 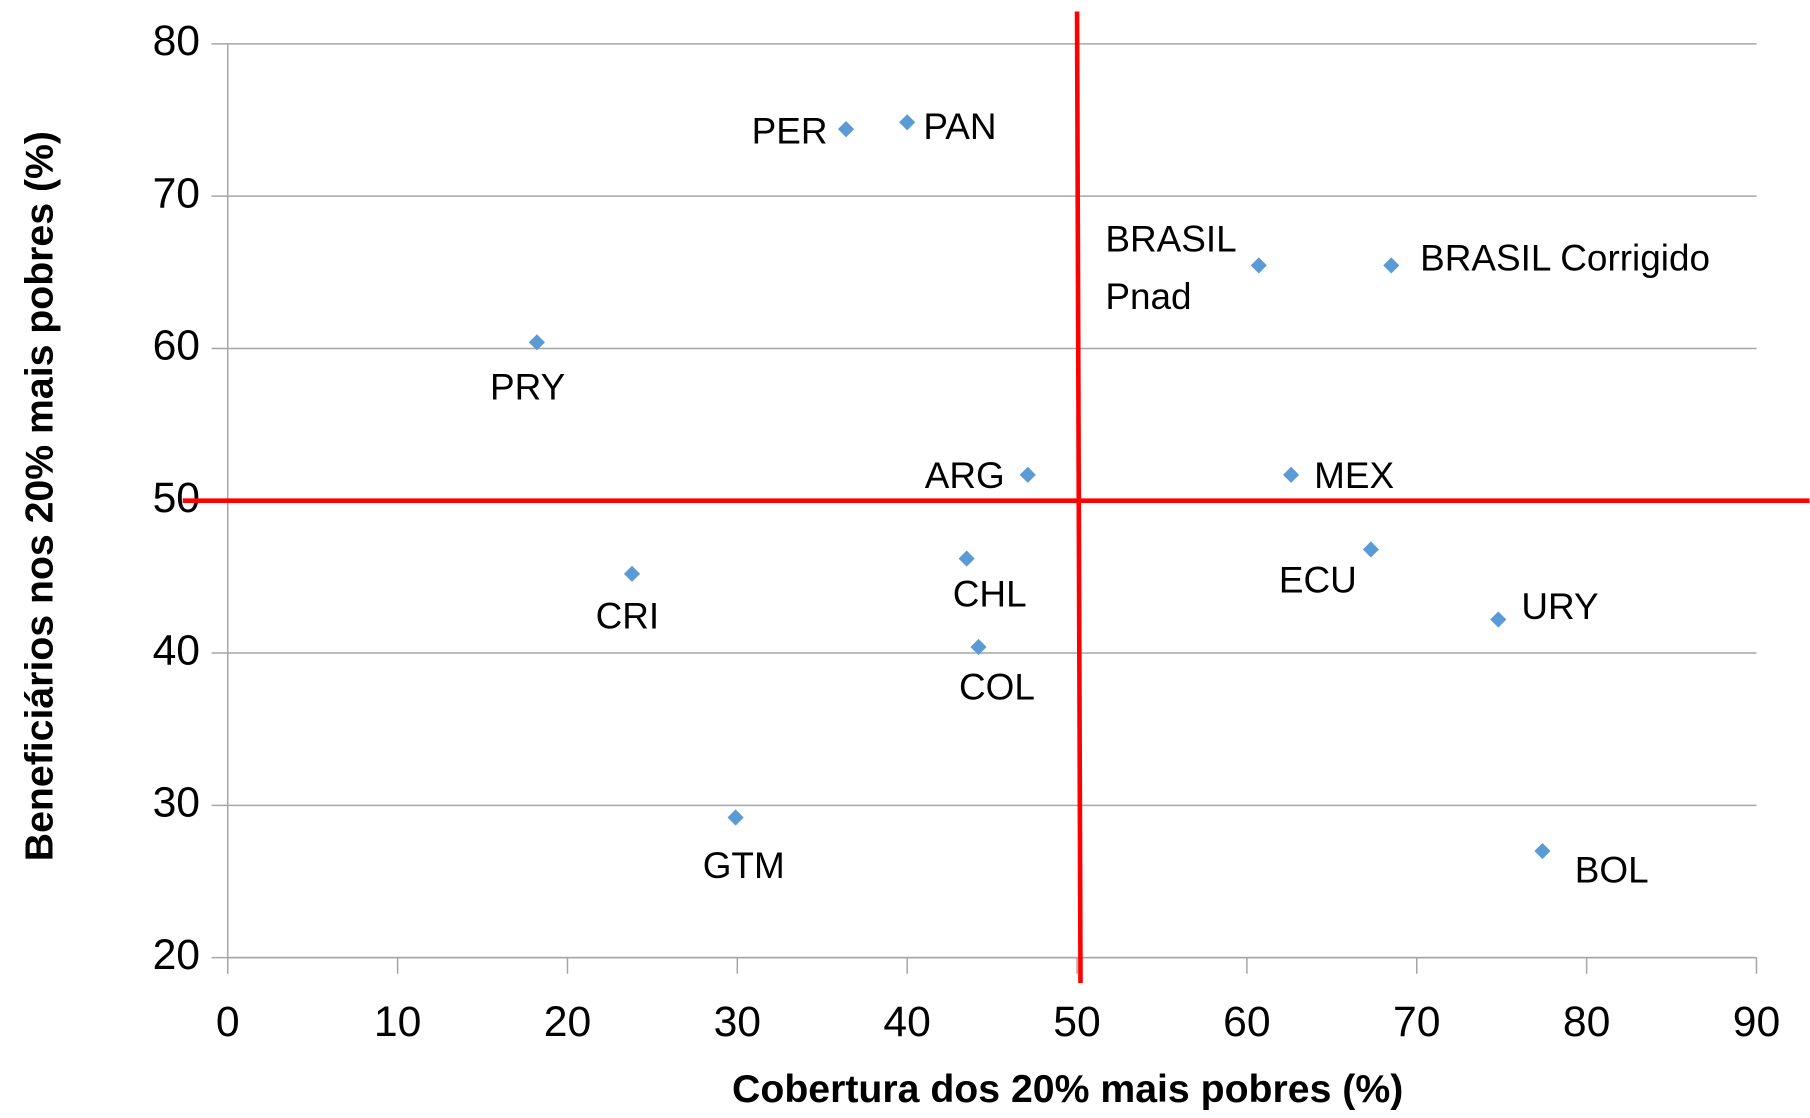 What do you see at coordinates (1565, 258) in the screenshot?
I see `point-label: BRASIL Corrigido` at bounding box center [1565, 258].